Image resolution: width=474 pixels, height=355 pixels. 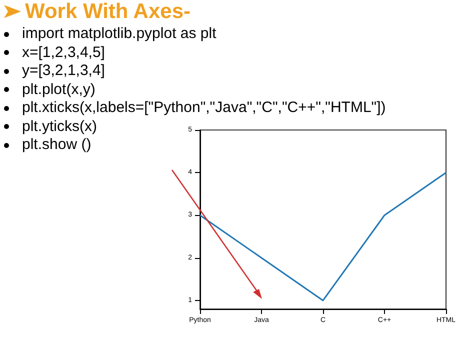 I want to click on text: import matplotlib.pyplot as plt, so click(x=119, y=33).